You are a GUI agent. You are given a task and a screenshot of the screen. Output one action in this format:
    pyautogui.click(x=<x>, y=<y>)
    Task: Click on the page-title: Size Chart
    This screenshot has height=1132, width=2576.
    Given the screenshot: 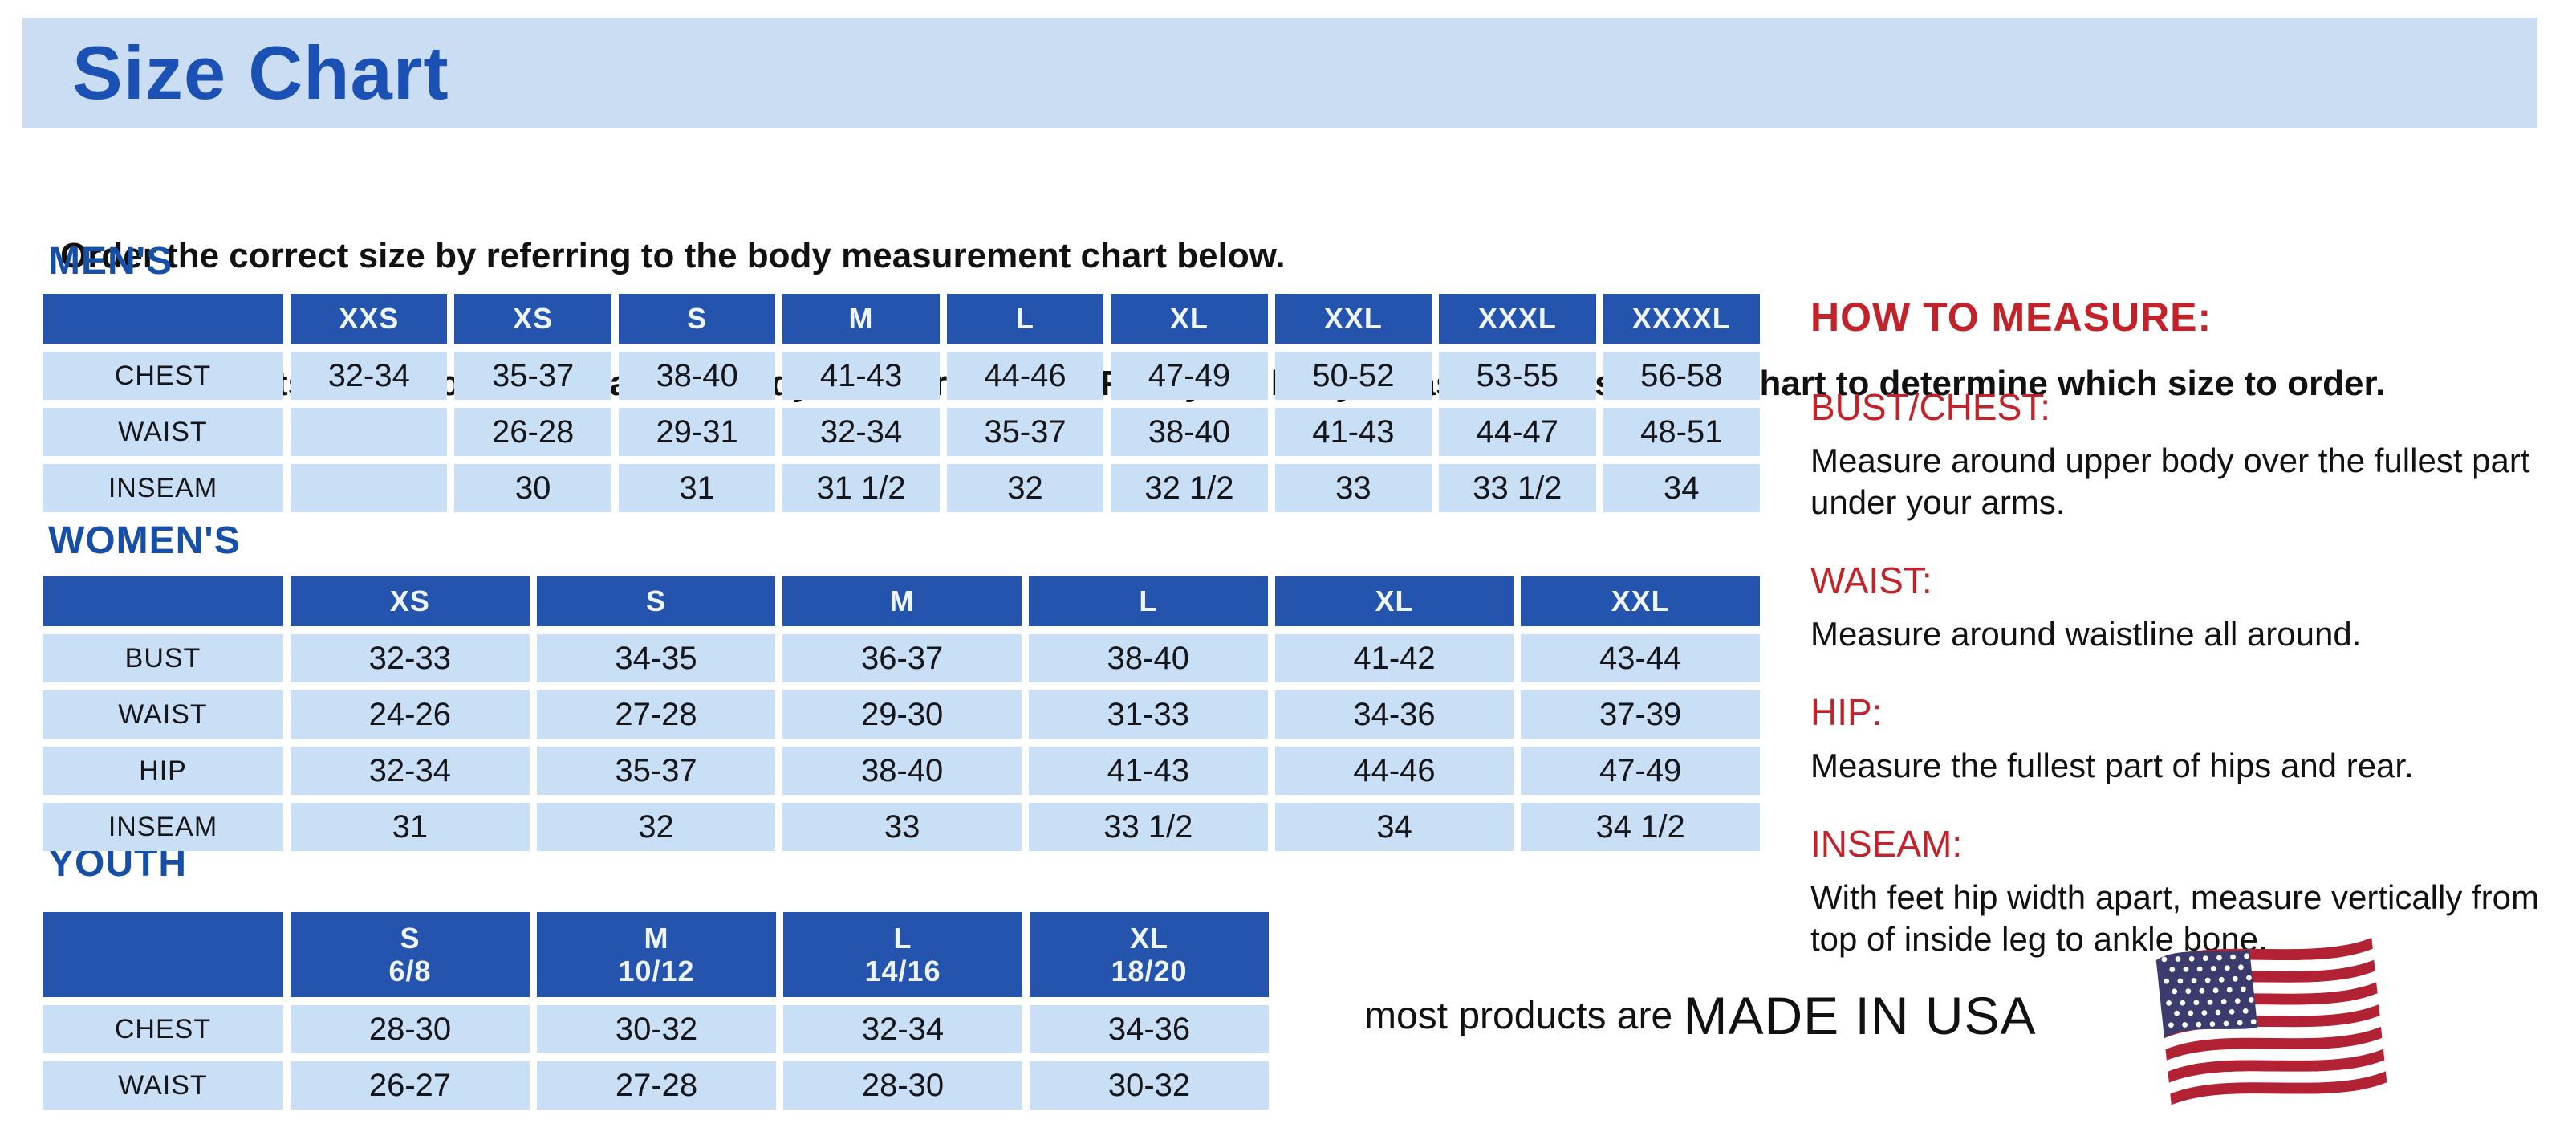 What is the action you would take?
    pyautogui.click(x=260, y=73)
    